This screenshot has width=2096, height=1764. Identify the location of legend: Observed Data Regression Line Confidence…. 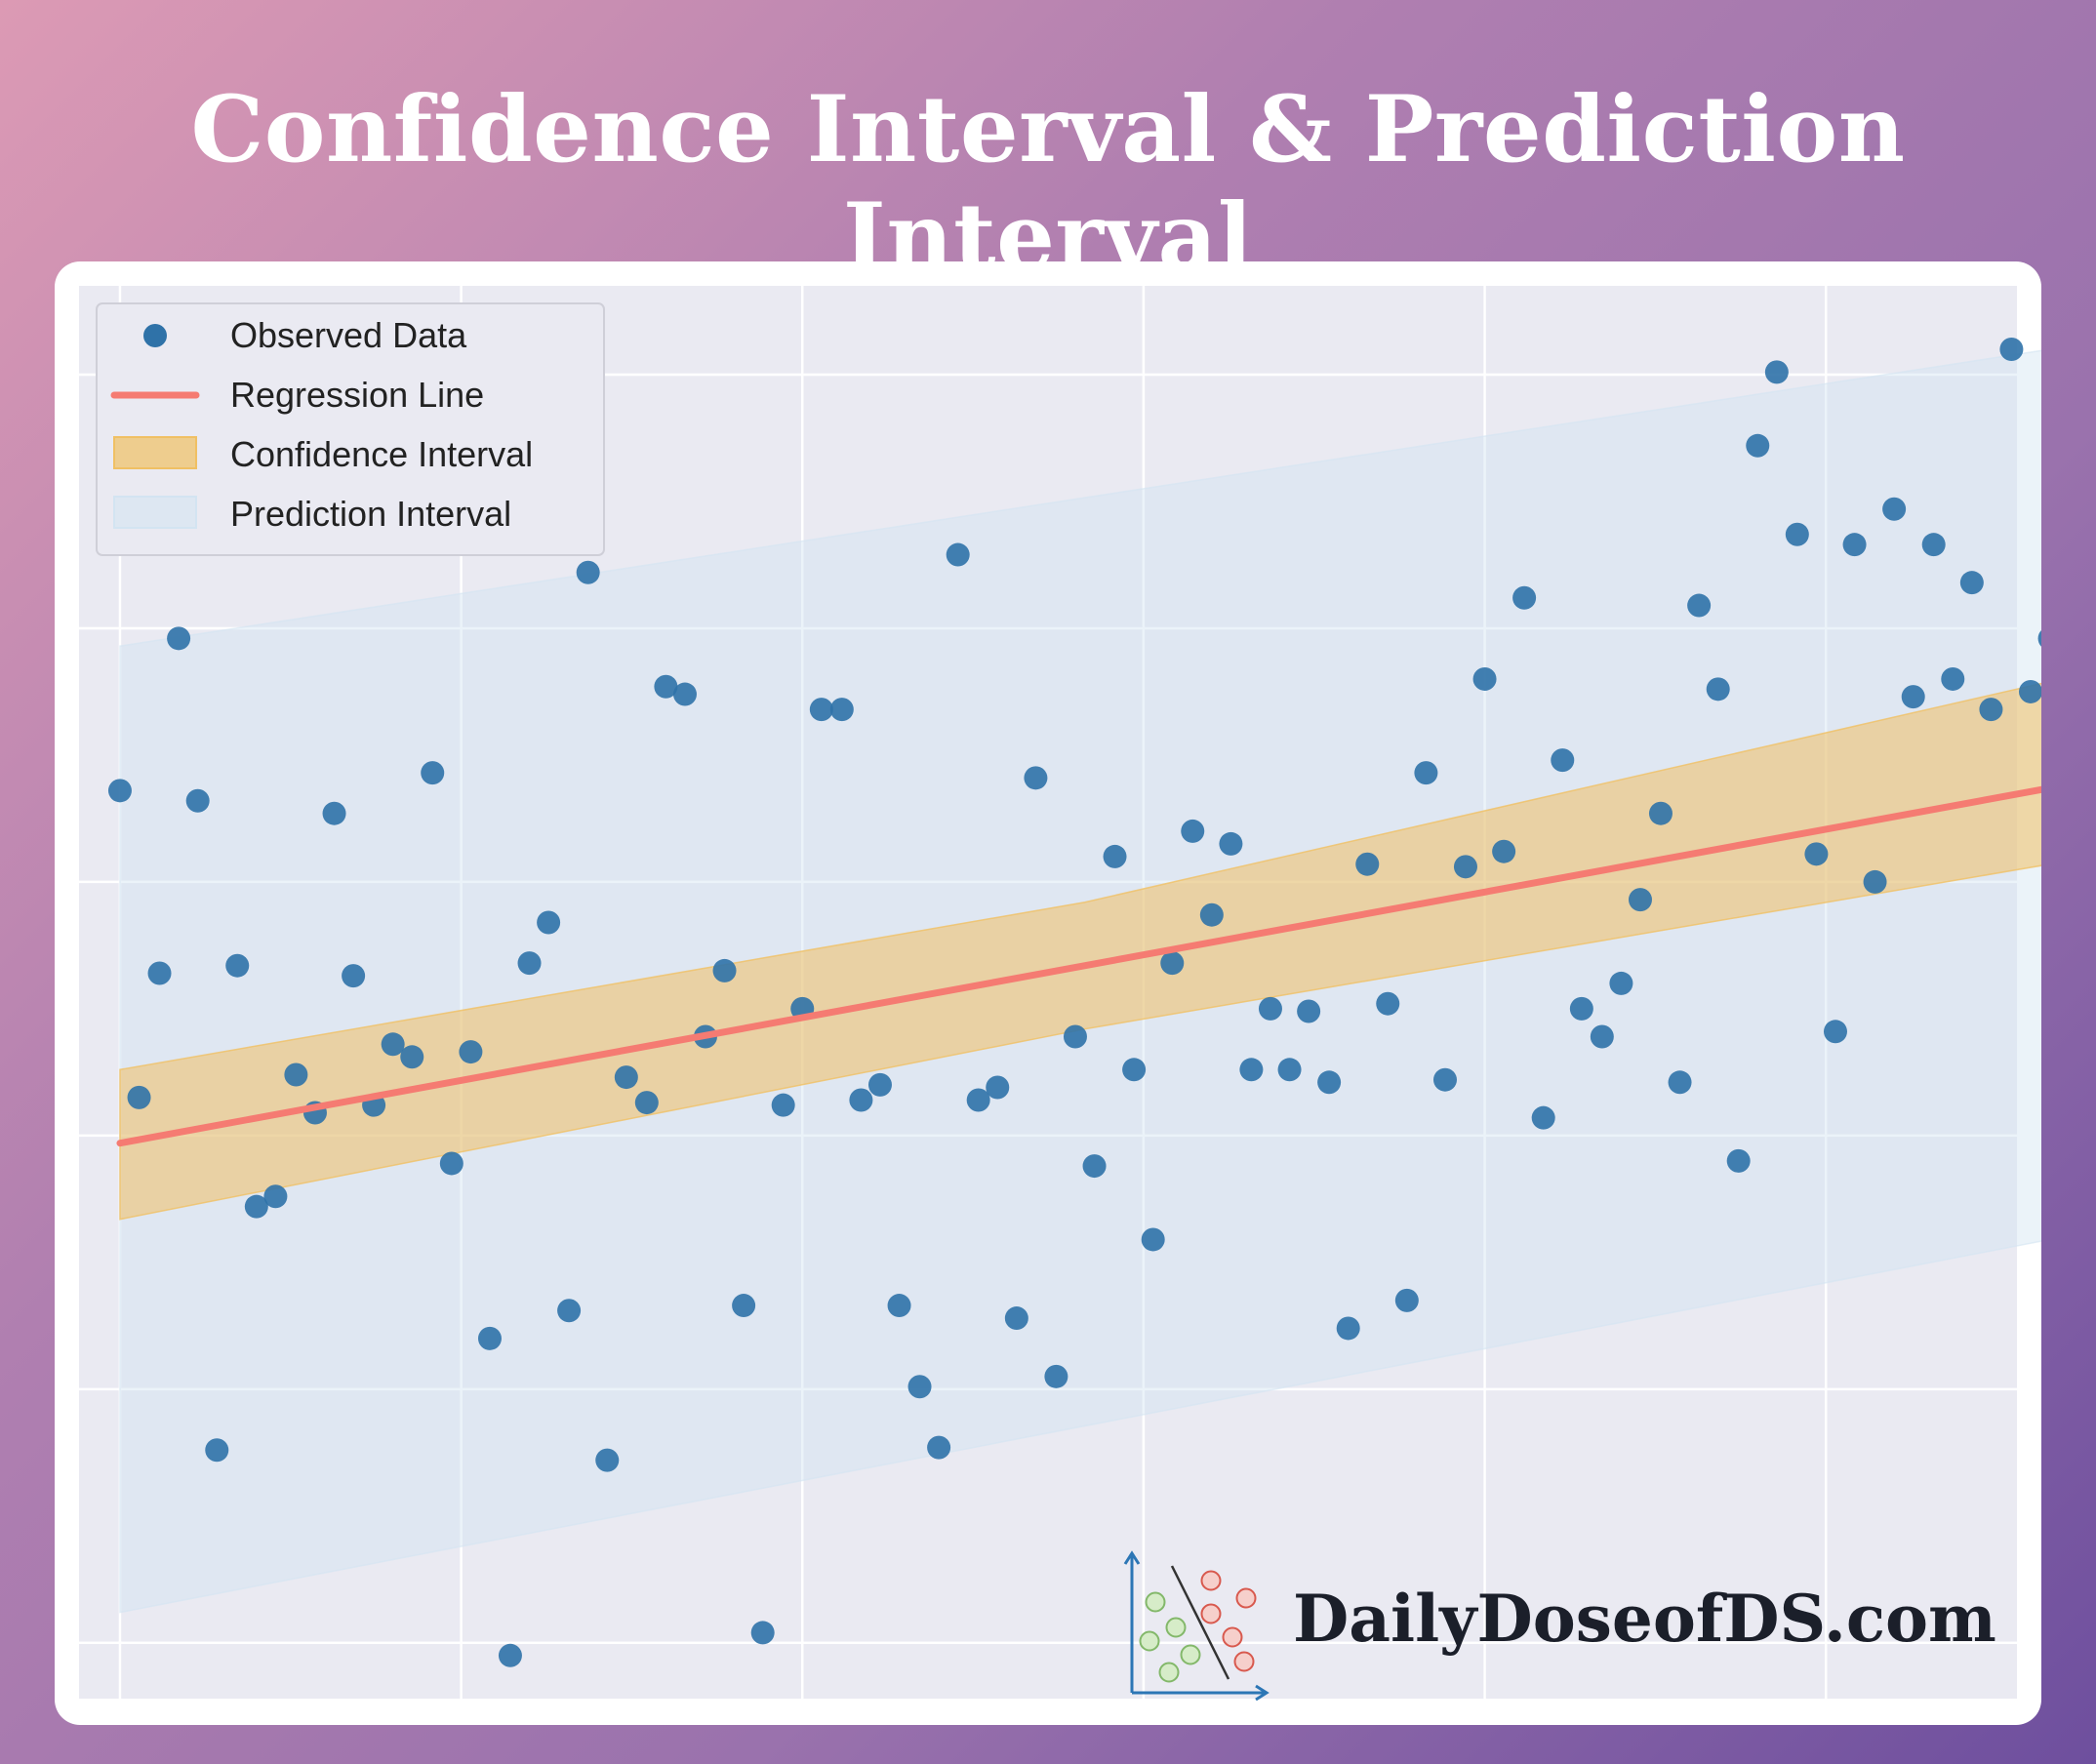
(350, 429).